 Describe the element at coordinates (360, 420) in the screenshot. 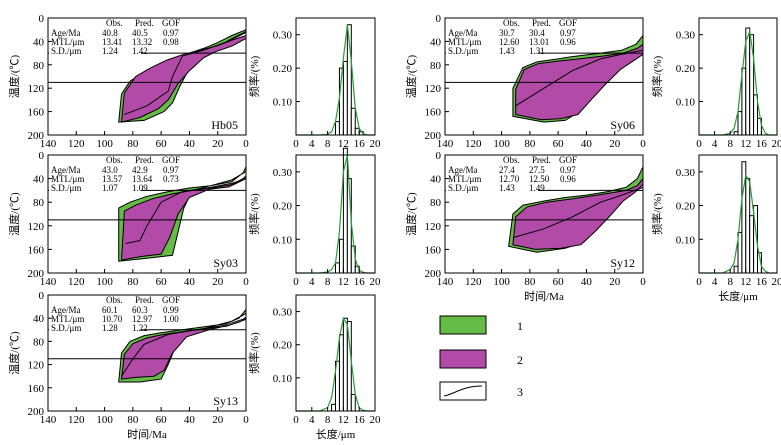

I see `x-tick-label: 16` at that location.